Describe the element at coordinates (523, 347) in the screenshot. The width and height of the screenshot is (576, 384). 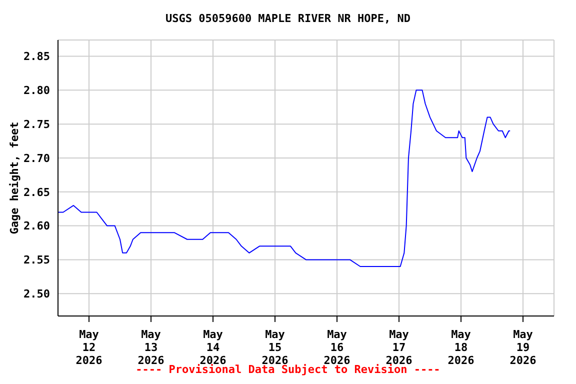
I see `x-tick-label: May 19 2026` at that location.